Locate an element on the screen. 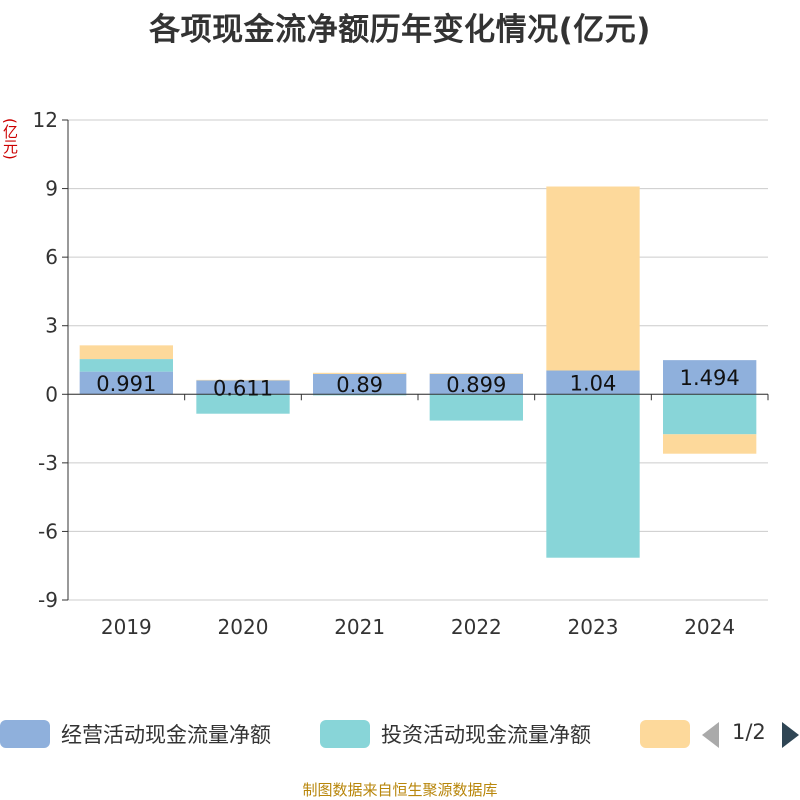 This screenshot has width=800, height=800. bar-series2-2020 is located at coordinates (243, 380).